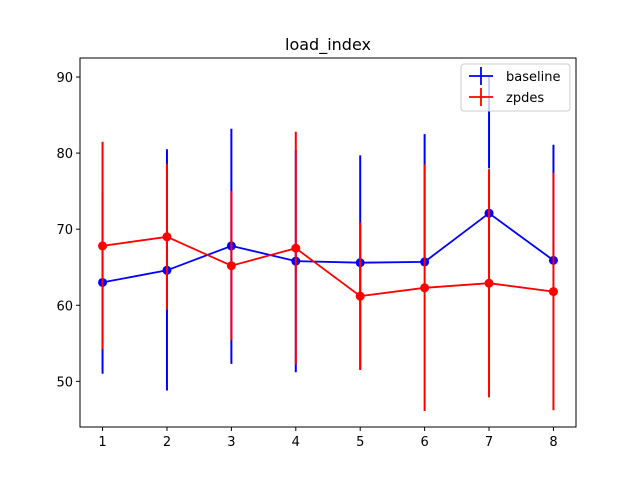  What do you see at coordinates (64, 382) in the screenshot?
I see `y-tick-label-50: 50` at bounding box center [64, 382].